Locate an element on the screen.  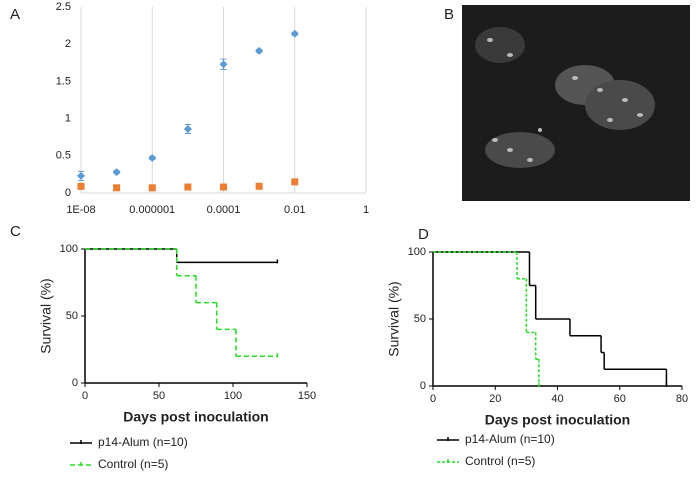
x-tick-label: 40 is located at coordinates (557, 399).